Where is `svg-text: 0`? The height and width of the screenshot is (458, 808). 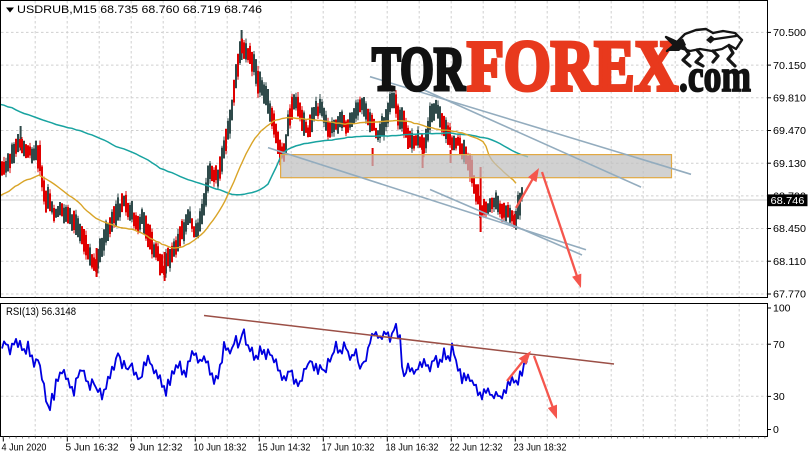
svg-text: 0 is located at coordinates (776, 430).